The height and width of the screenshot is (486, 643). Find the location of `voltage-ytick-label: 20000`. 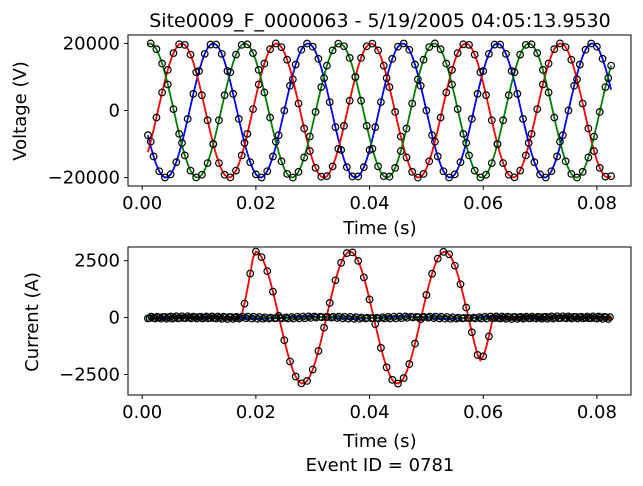

voltage-ytick-label: 20000 is located at coordinates (91, 43).